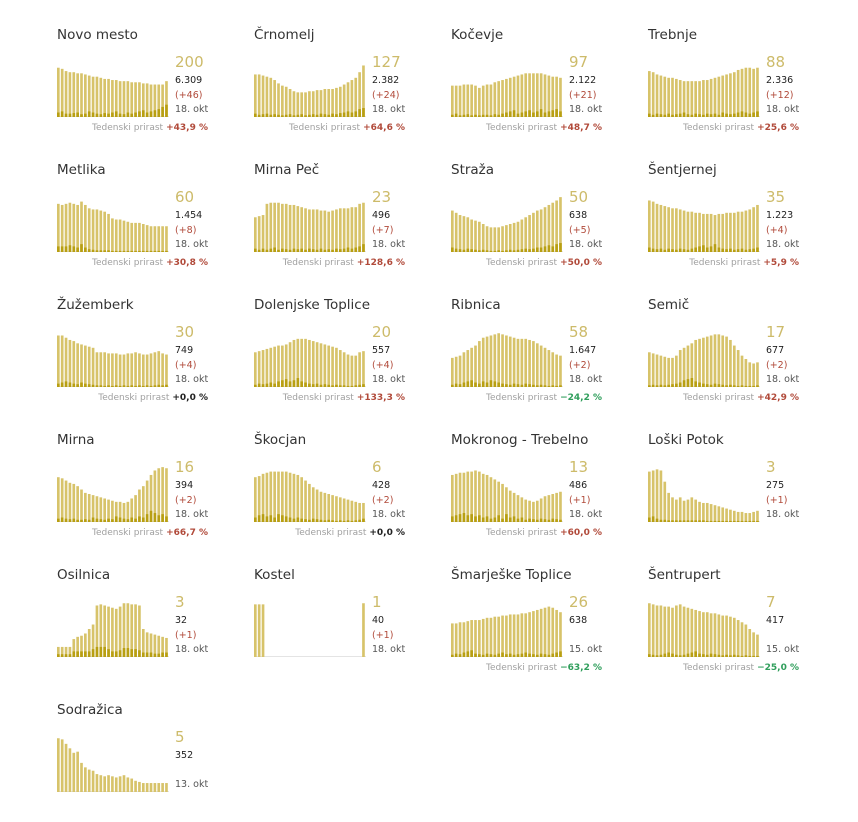  What do you see at coordinates (189, 215) in the screenshot?
I see `total-cases-value: 1.454` at bounding box center [189, 215].